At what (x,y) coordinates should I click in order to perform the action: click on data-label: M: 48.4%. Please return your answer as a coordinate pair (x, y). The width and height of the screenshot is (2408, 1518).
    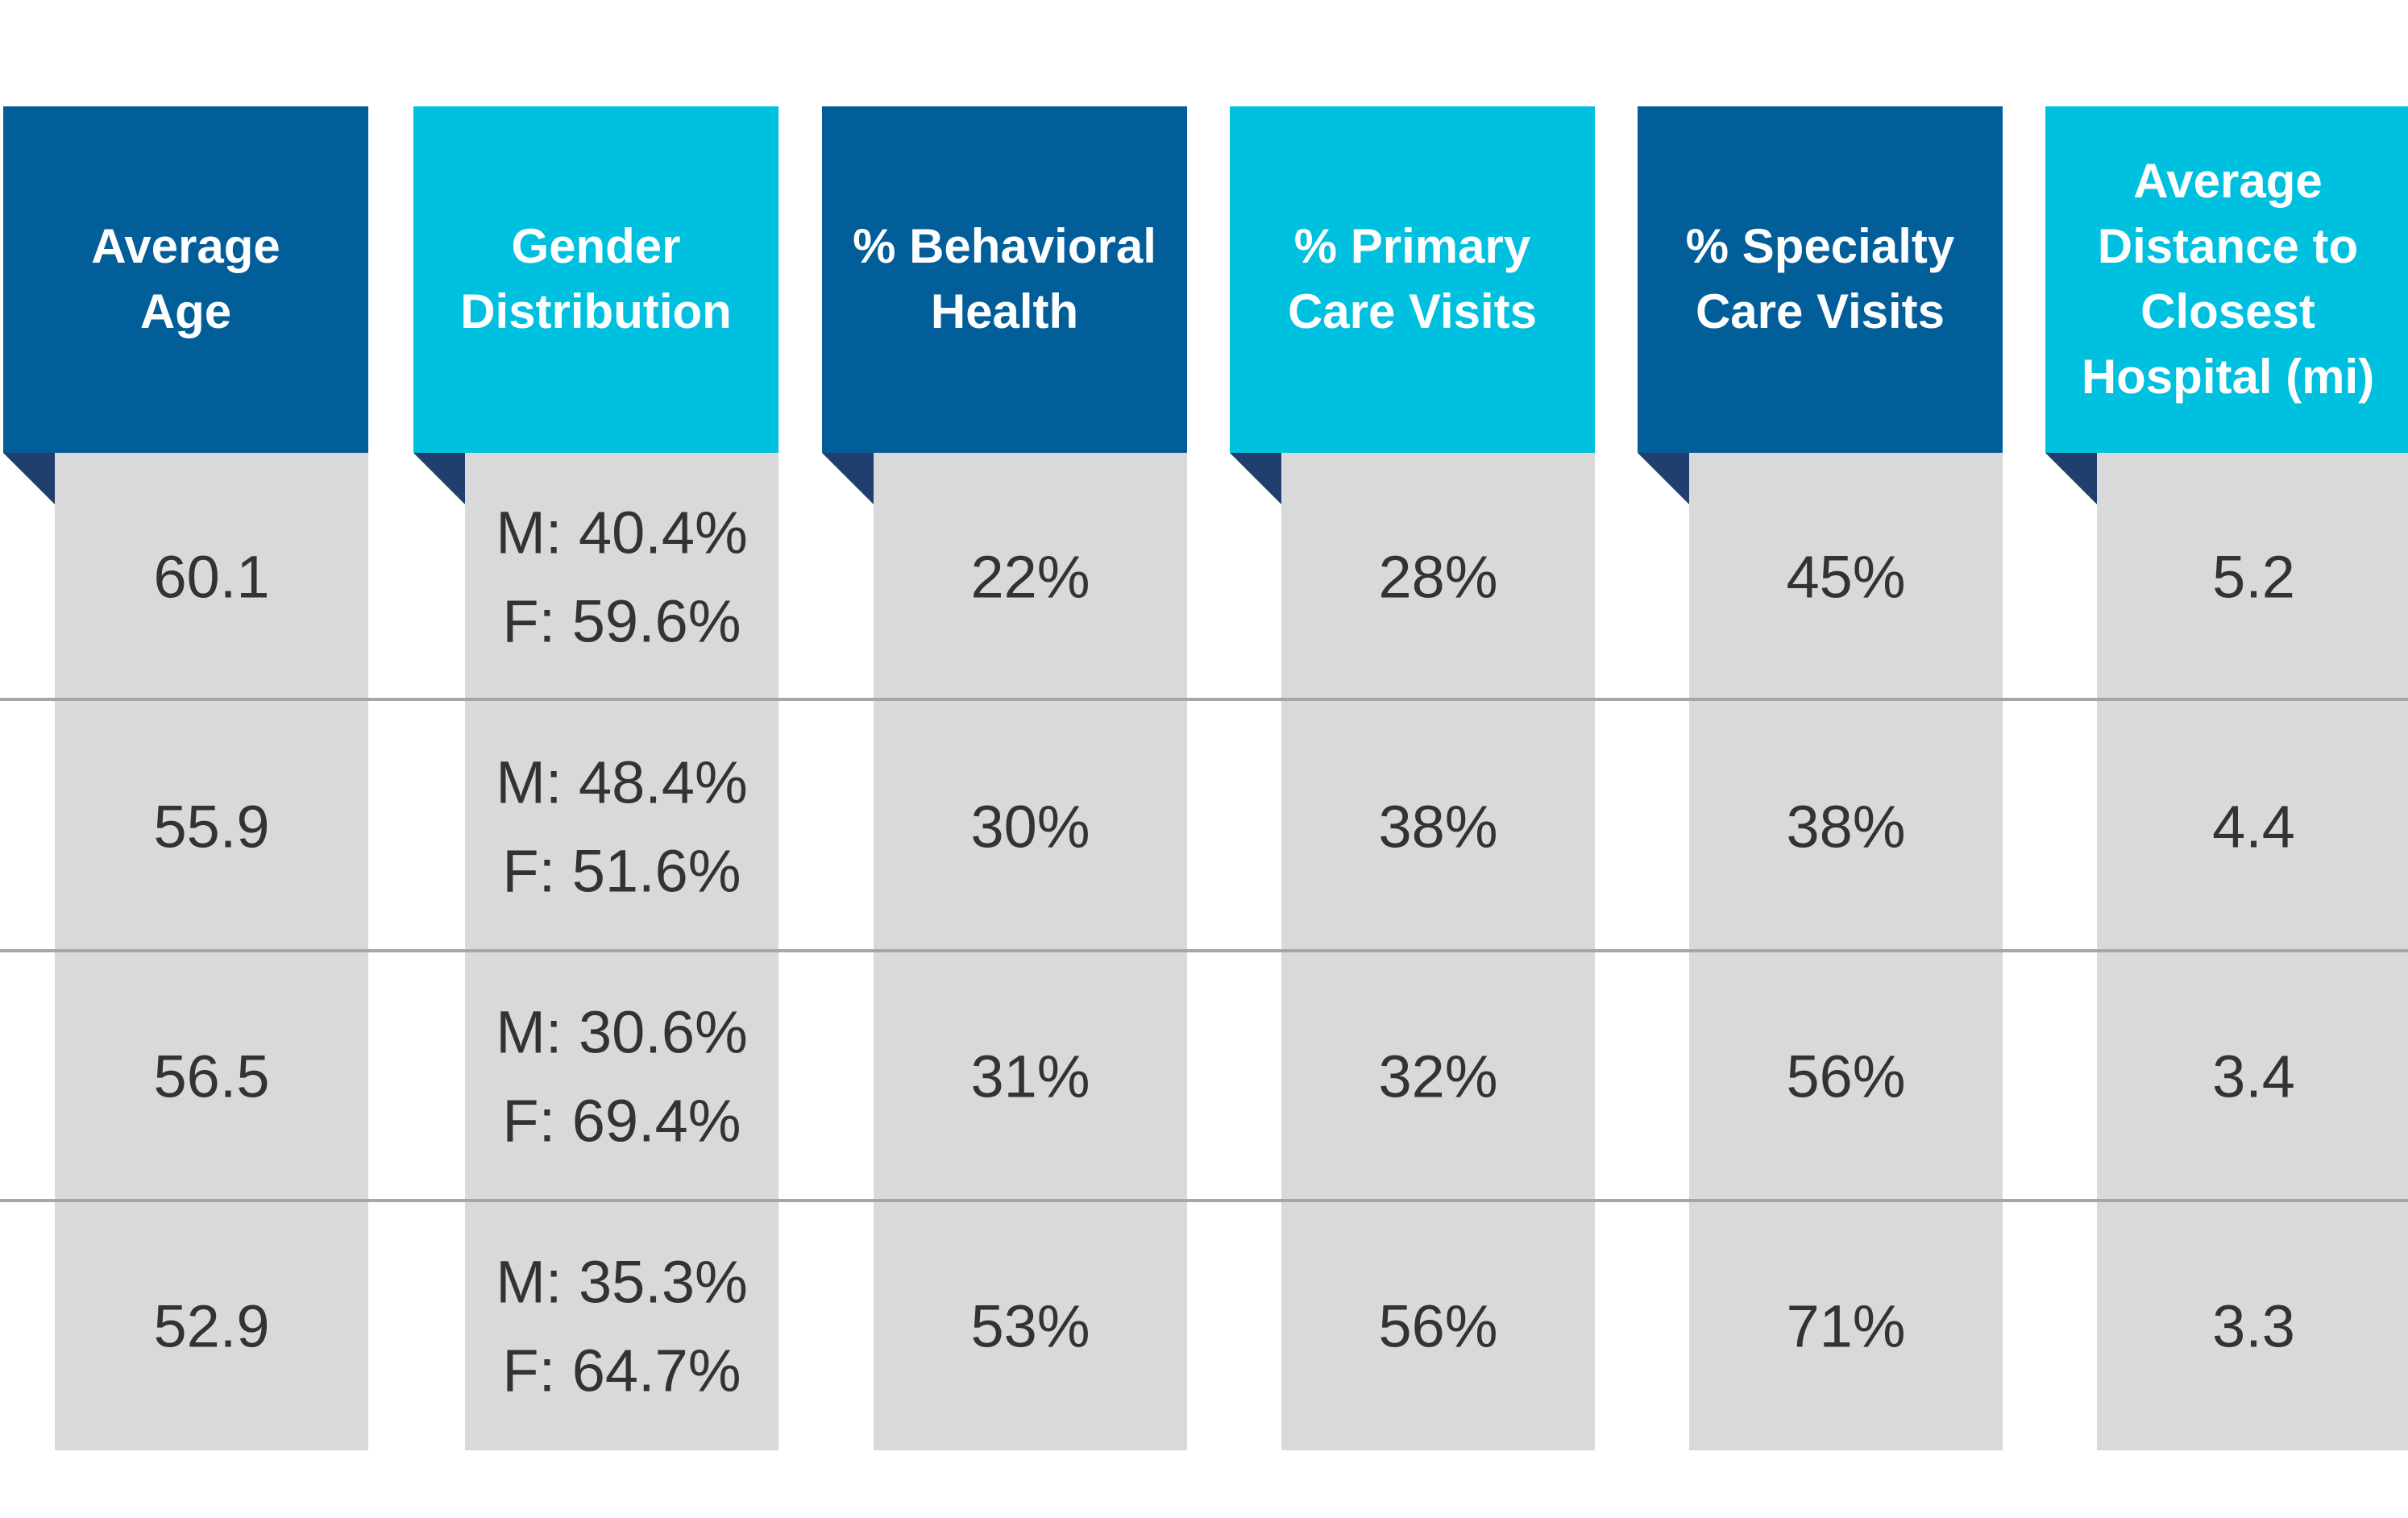
    Looking at the image, I should click on (622, 782).